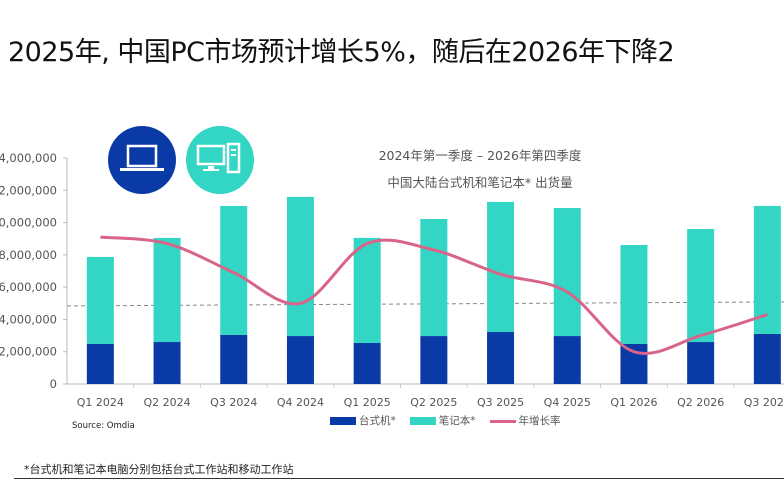 The height and width of the screenshot is (490, 784). I want to click on y-tick-label: 14,000,000, so click(28, 158).